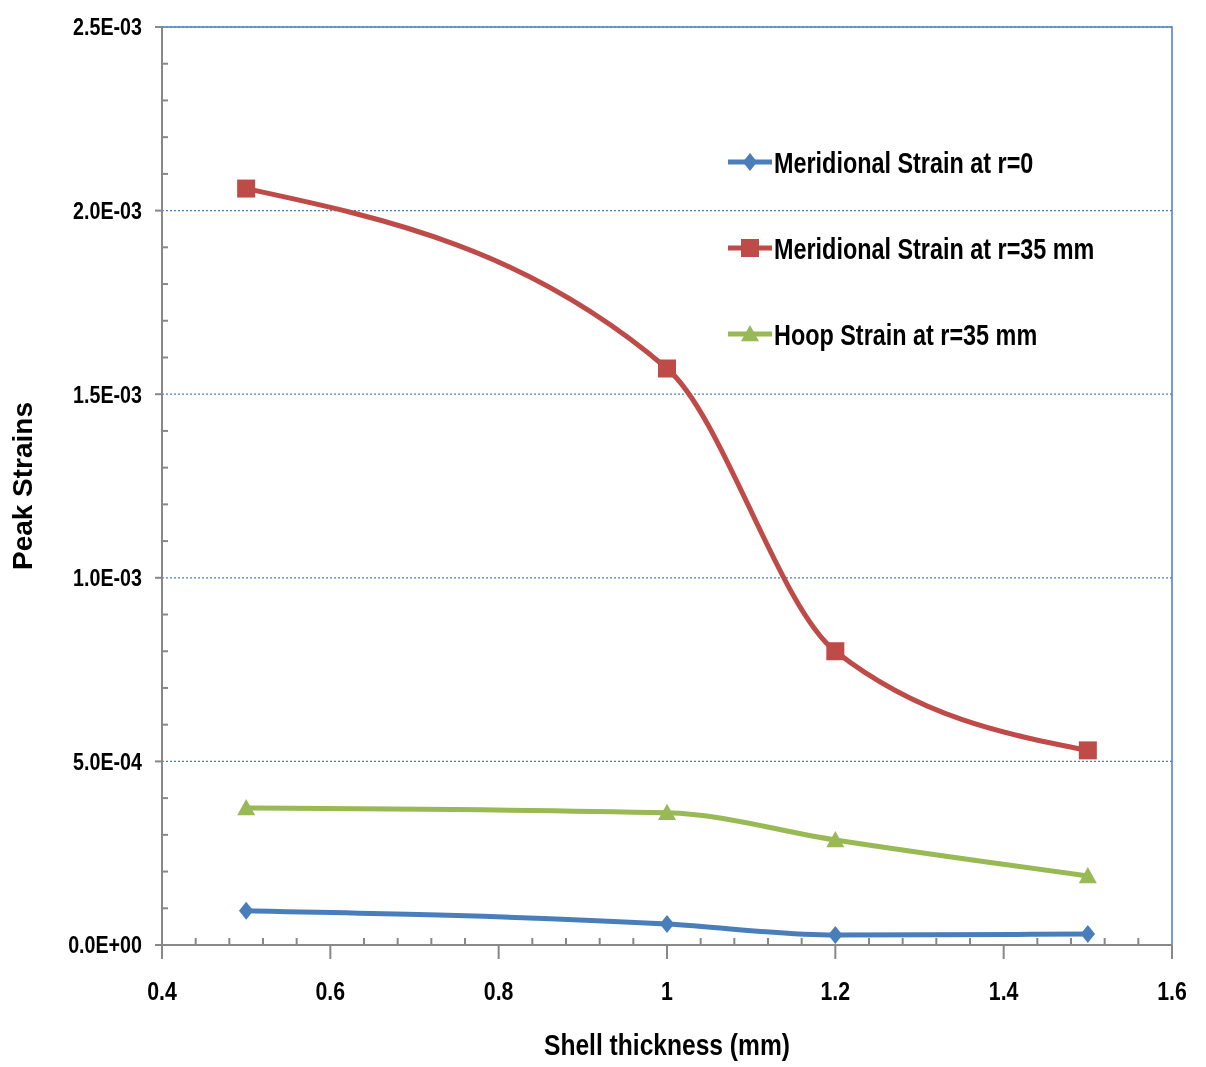  Describe the element at coordinates (904, 162) in the screenshot. I see `legend-label: Meridional Strain at r=0` at that location.